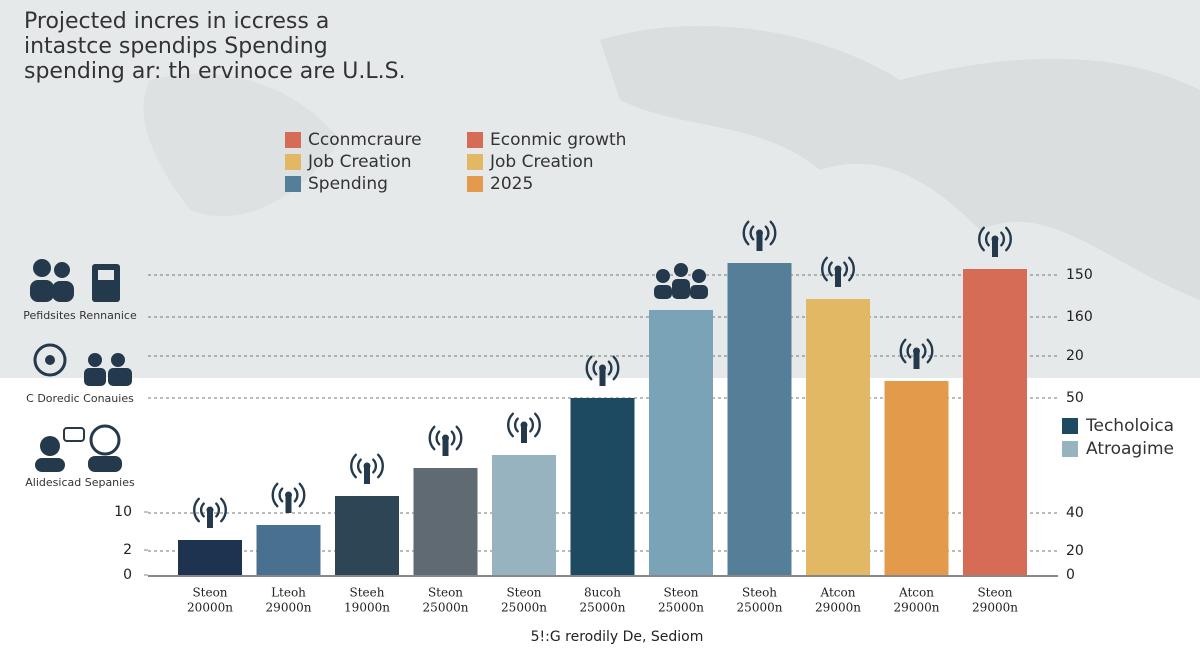 Image resolution: width=1200 pixels, height=654 pixels. Describe the element at coordinates (80, 398) in the screenshot. I see `side-label: C Doredic Conauies` at that location.